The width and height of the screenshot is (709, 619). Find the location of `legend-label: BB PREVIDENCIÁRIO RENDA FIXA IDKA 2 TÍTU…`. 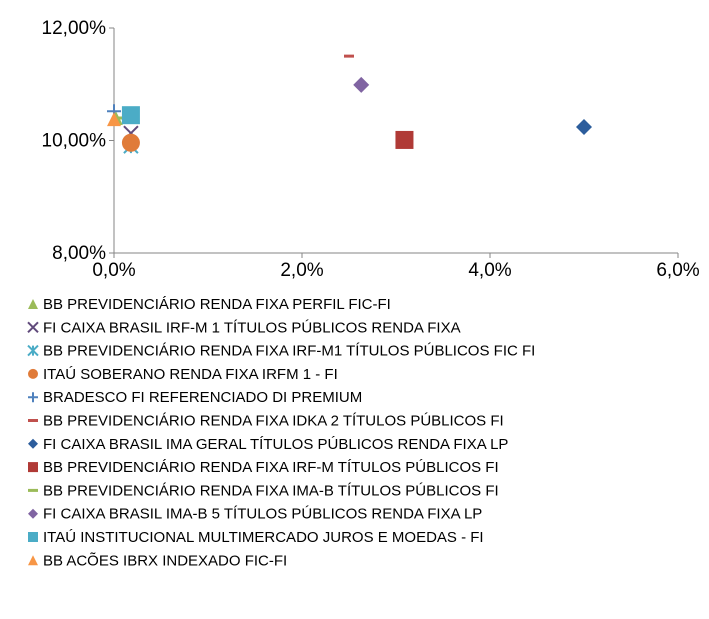

legend-label: BB PREVIDENCIÁRIO RENDA FIXA IDKA 2 TÍTU… is located at coordinates (273, 420).